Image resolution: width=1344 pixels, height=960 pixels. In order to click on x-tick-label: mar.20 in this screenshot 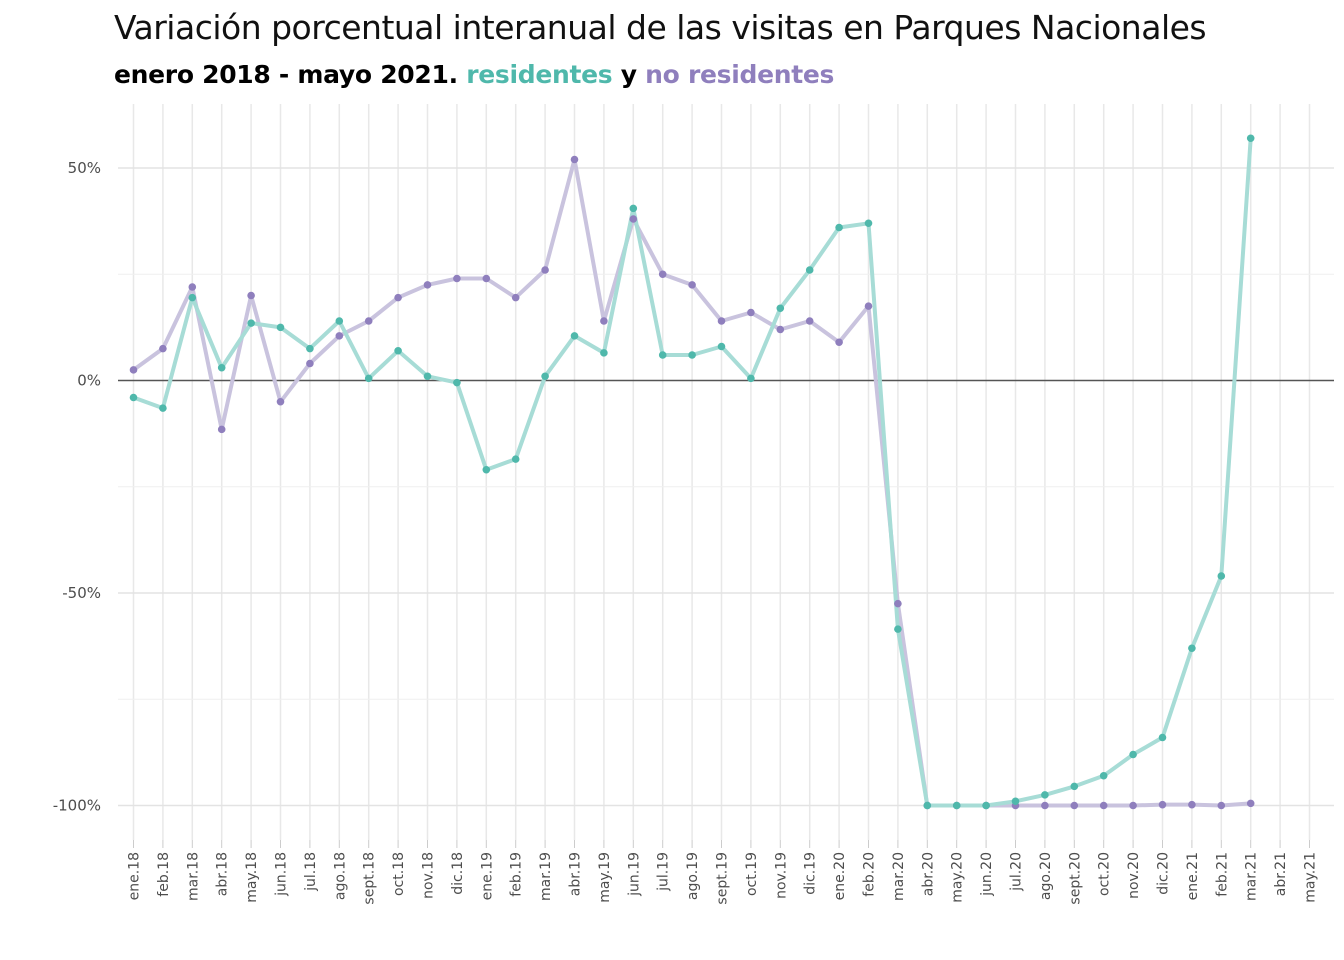, I will do `click(899, 876)`.